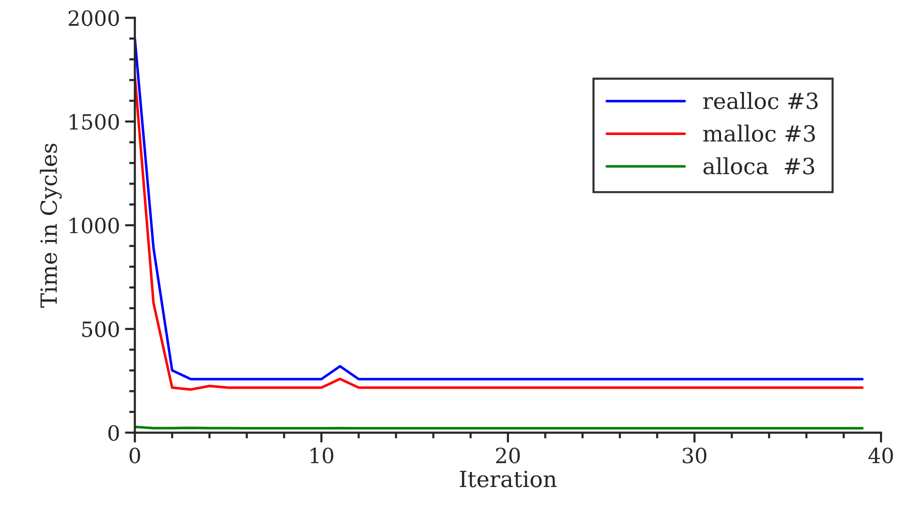  What do you see at coordinates (759, 133) in the screenshot?
I see `legend-label: malloc #3` at bounding box center [759, 133].